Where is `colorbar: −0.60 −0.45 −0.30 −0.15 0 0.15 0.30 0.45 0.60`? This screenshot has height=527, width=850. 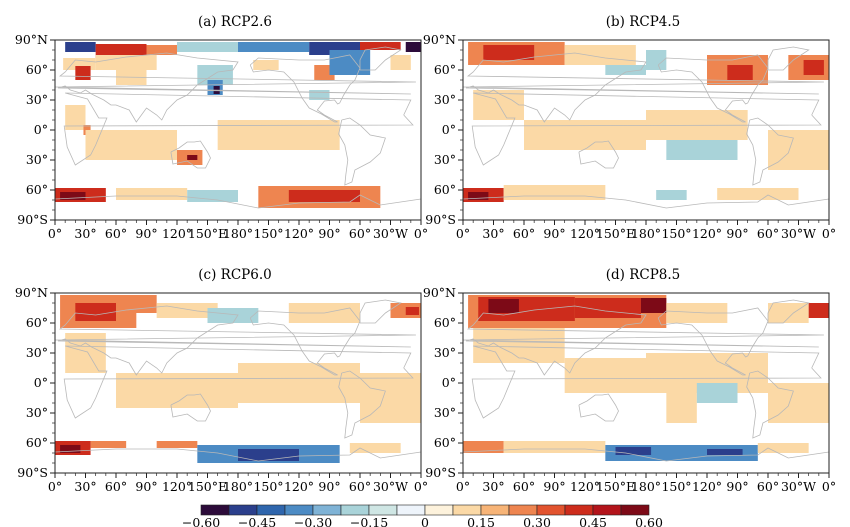 colorbar: −0.60 −0.45 −0.30 −0.15 0 0.15 0.30 0.45 0.60 is located at coordinates (422, 515).